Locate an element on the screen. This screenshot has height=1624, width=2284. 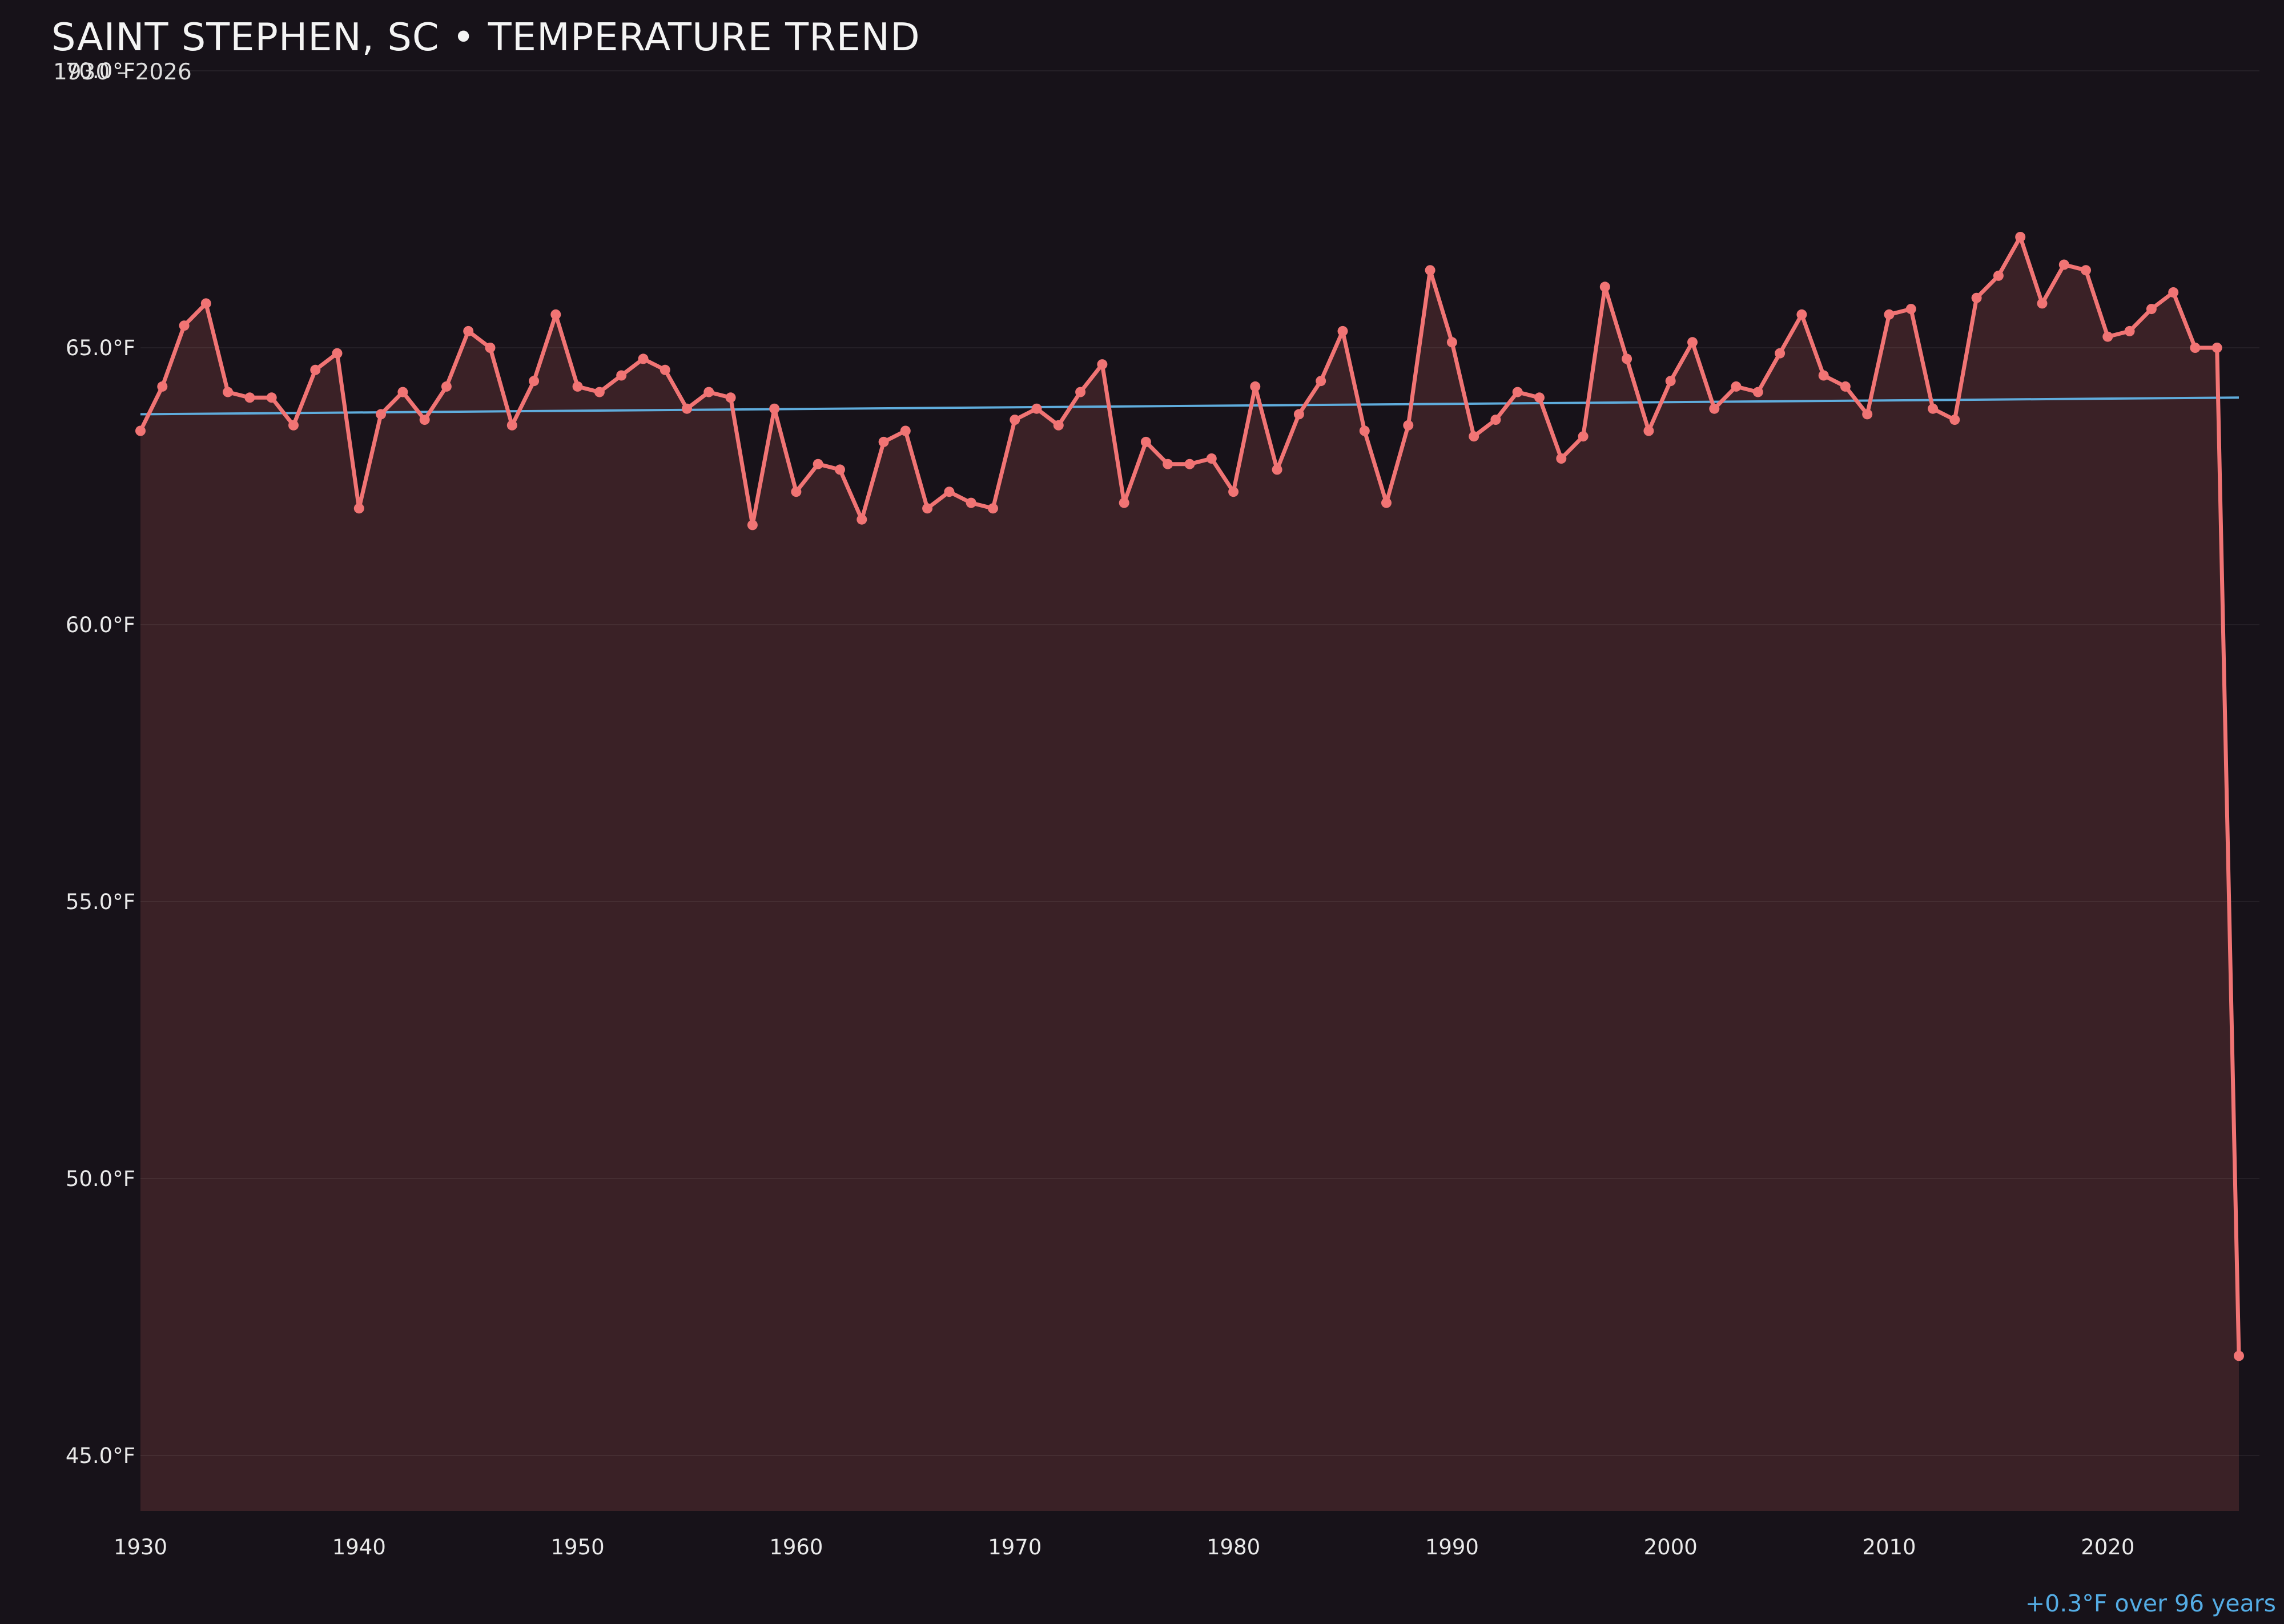
page-title: SAINT STEPHEN, SC • TEMPERATURE TREND is located at coordinates (485, 37).